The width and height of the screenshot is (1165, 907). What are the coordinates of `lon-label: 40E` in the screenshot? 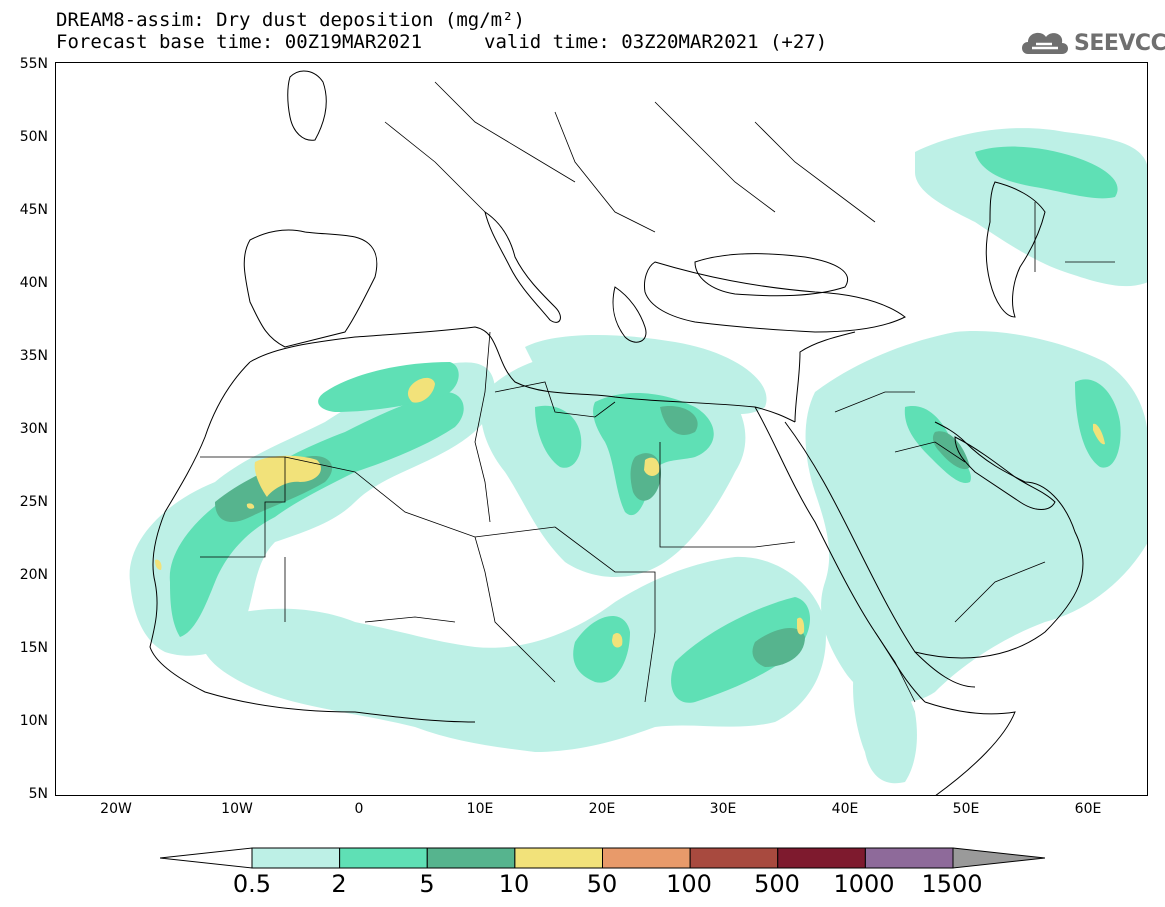 It's located at (845, 809).